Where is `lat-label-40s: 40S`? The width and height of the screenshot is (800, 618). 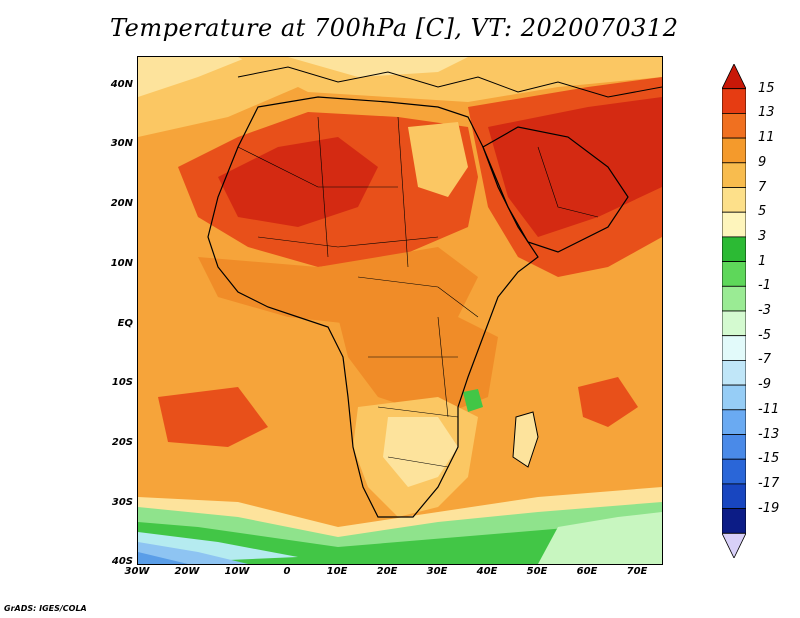
lat-label-40s: 40S is located at coordinates (122, 561).